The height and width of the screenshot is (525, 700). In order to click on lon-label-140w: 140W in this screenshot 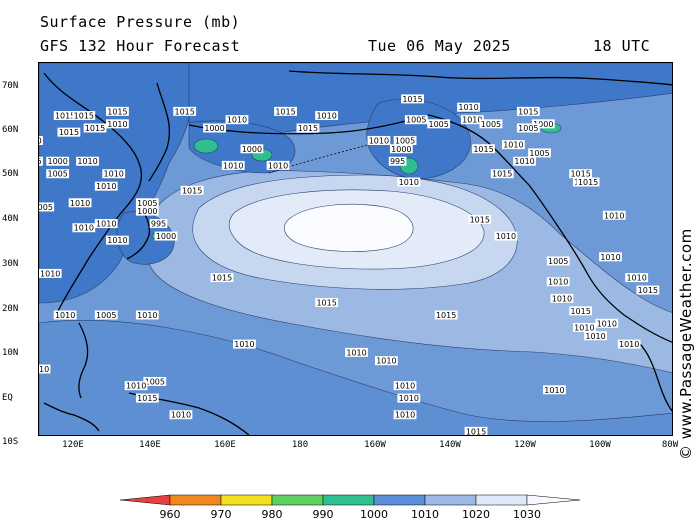, I will do `click(450, 445)`.